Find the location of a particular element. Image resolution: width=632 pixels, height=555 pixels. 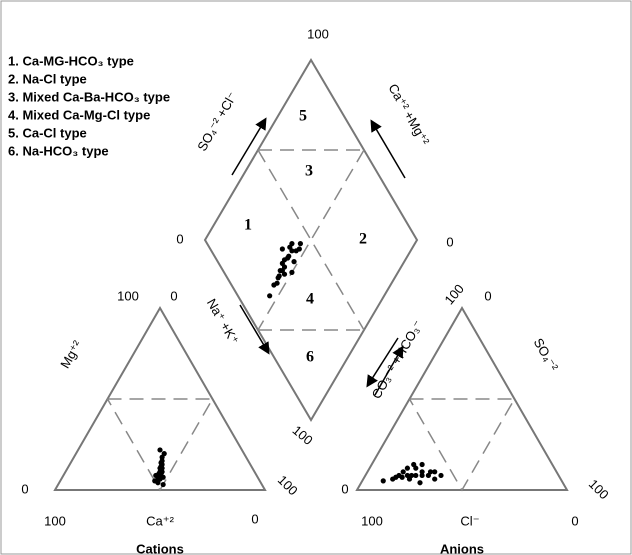

zone-label: 2 is located at coordinates (363, 239).